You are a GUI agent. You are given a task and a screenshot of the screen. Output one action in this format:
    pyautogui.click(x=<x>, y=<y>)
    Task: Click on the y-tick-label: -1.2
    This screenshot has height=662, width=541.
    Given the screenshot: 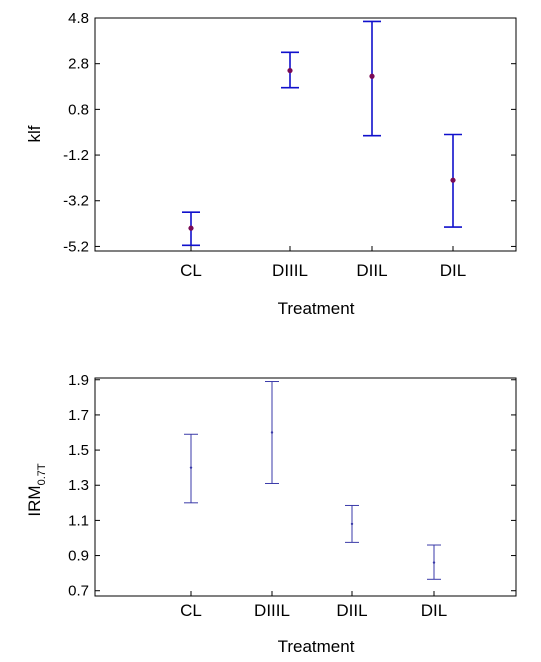 What is the action you would take?
    pyautogui.click(x=76, y=155)
    